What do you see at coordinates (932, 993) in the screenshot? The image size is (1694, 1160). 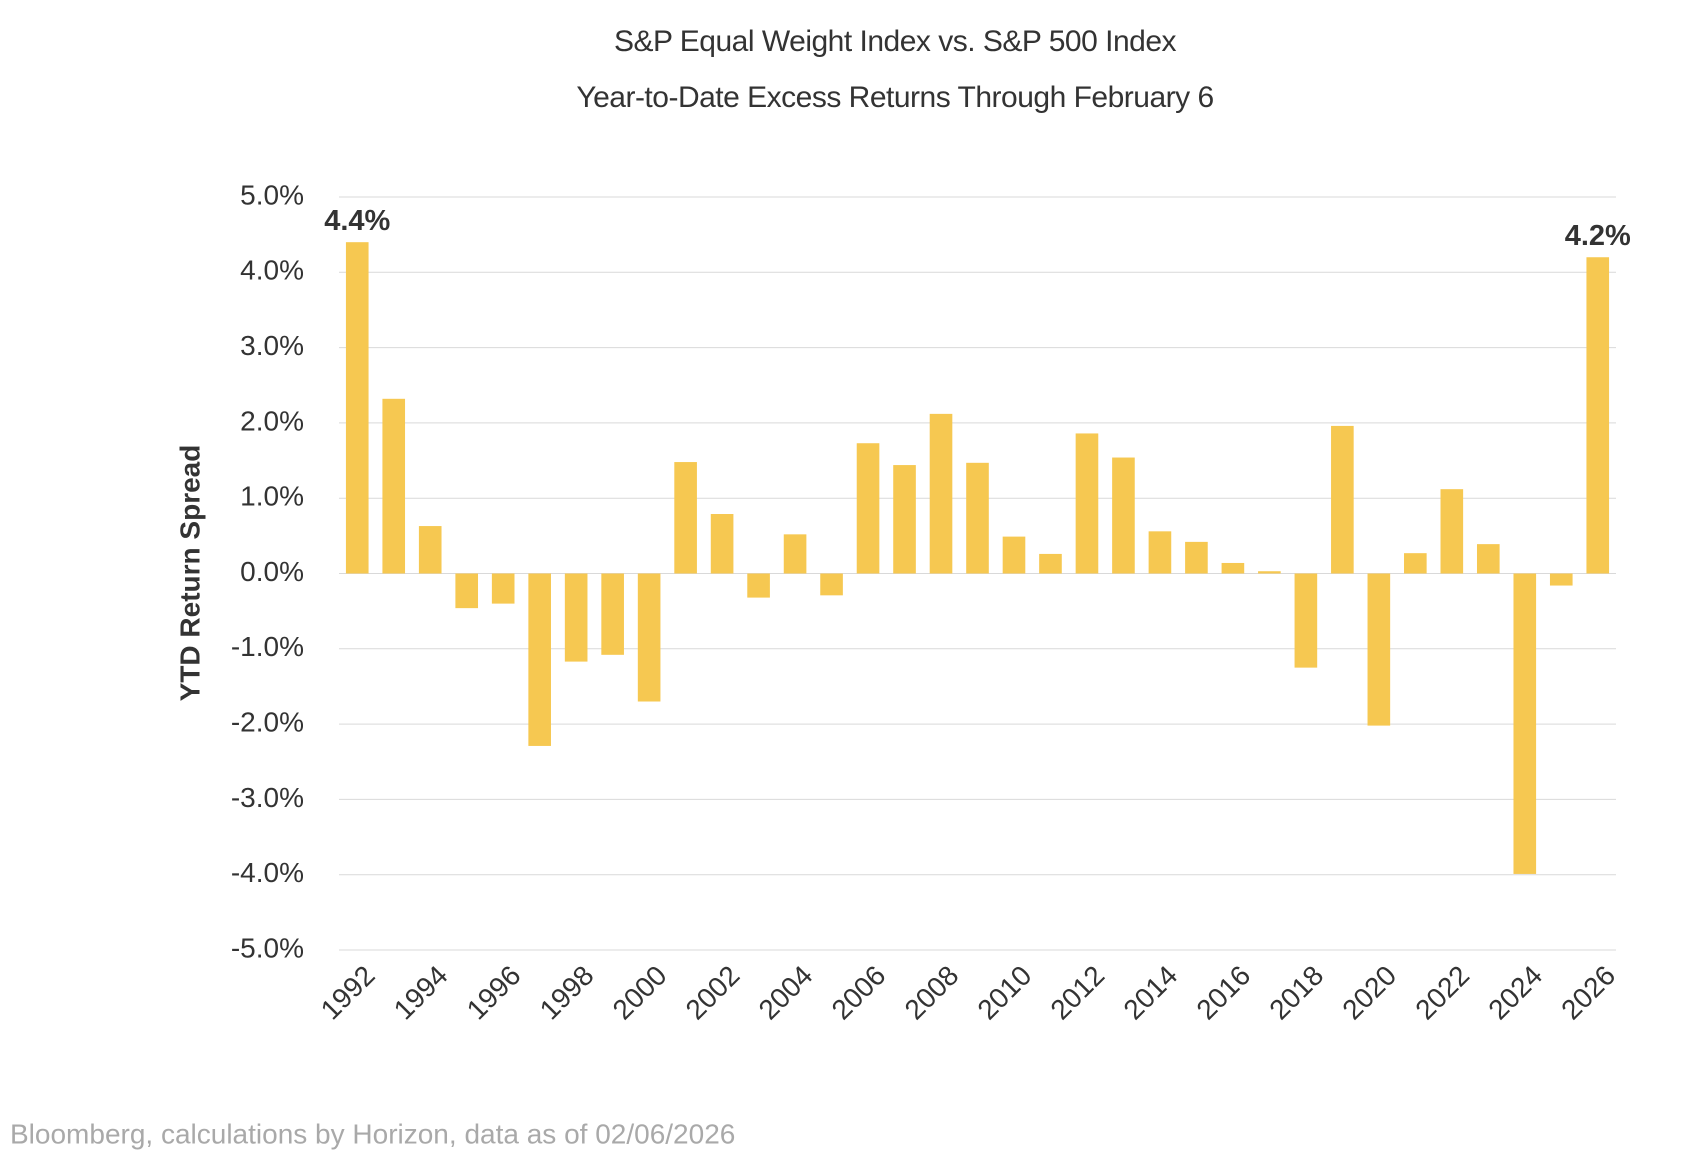 I see `x-tick-label: 2008` at bounding box center [932, 993].